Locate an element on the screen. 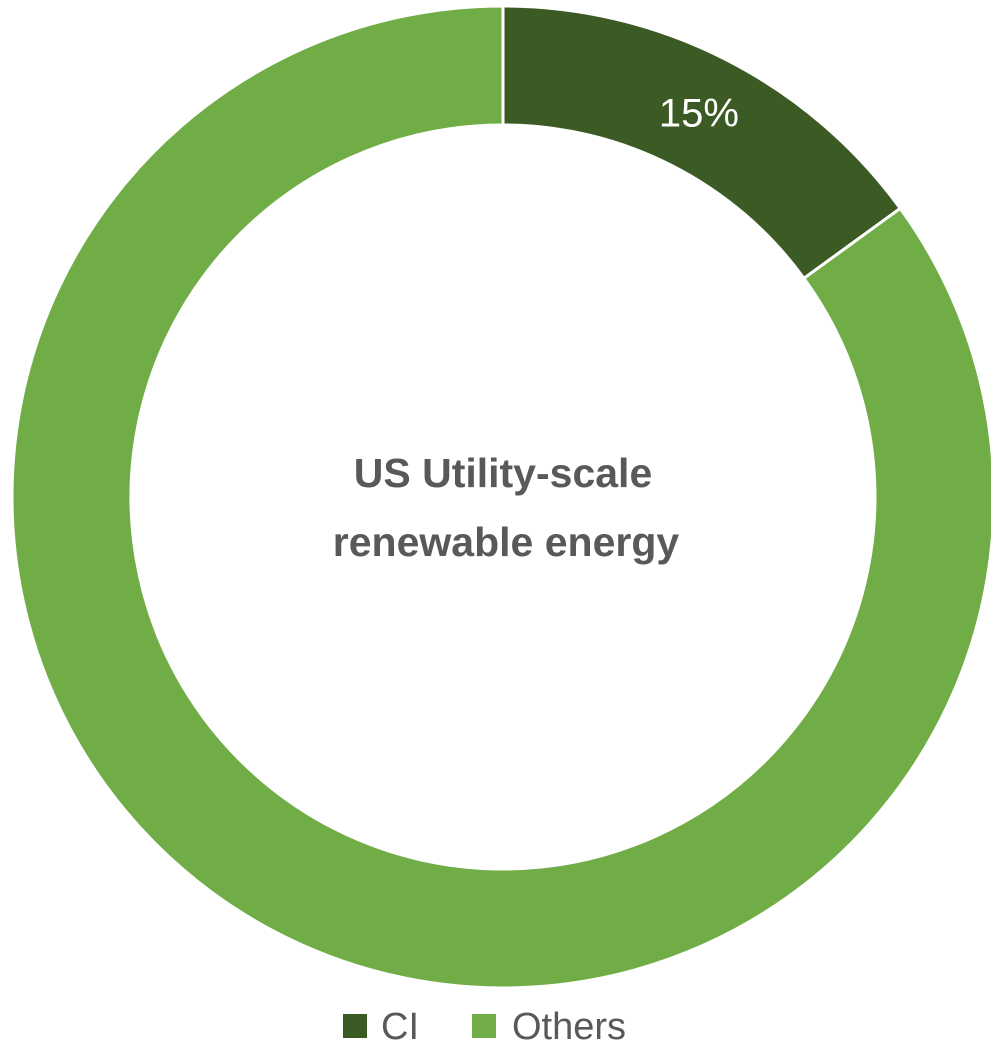  data-label-ci: 15% is located at coordinates (699, 114).